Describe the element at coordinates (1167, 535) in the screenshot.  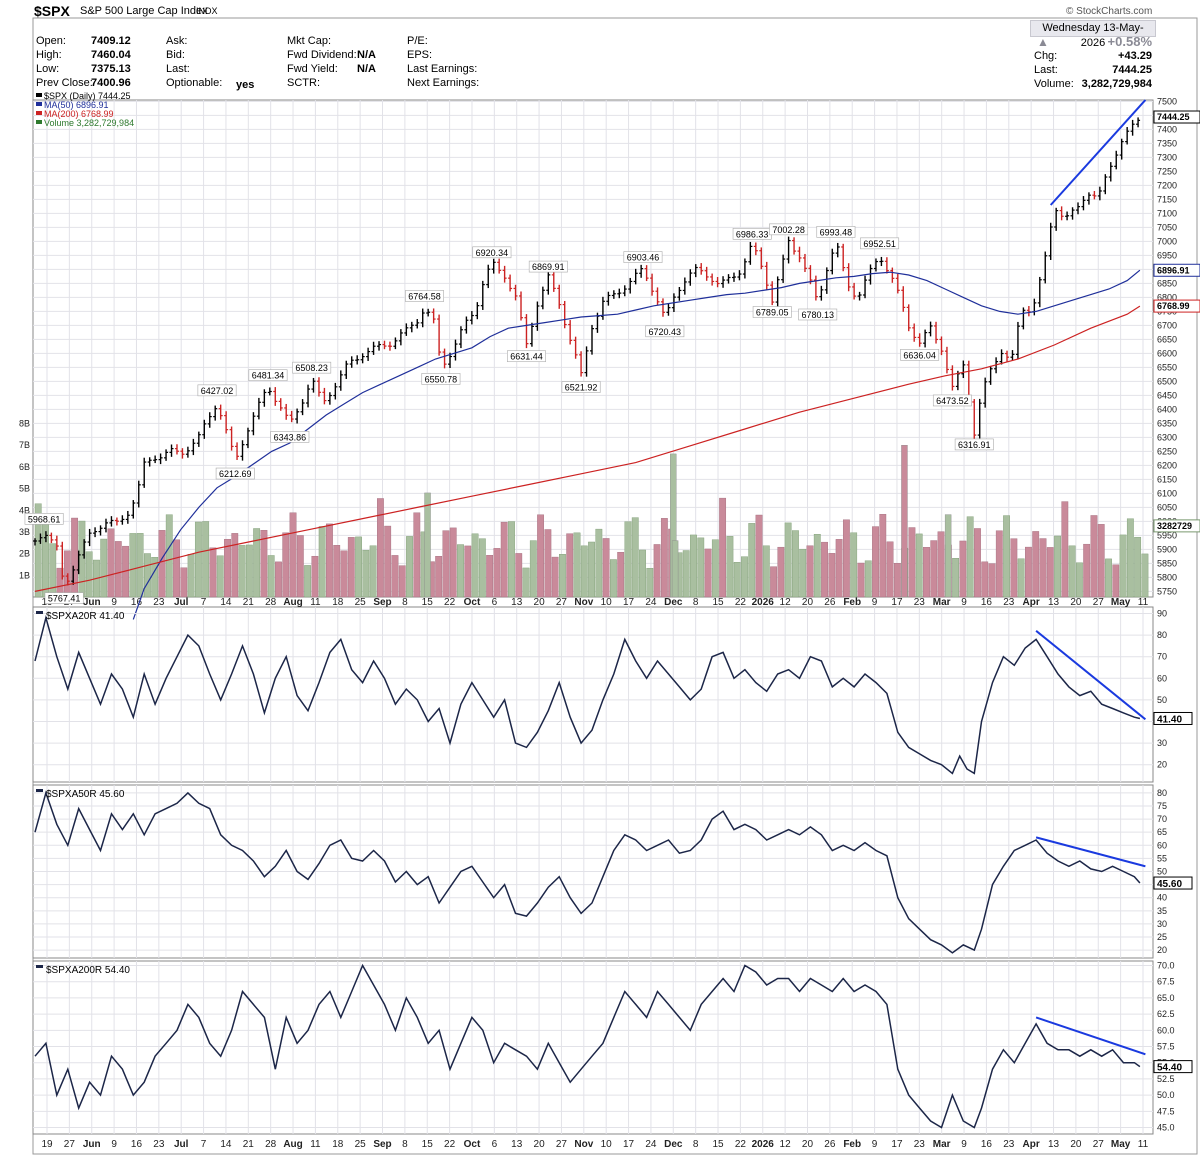
I see `y-tick-label: 5950` at that location.